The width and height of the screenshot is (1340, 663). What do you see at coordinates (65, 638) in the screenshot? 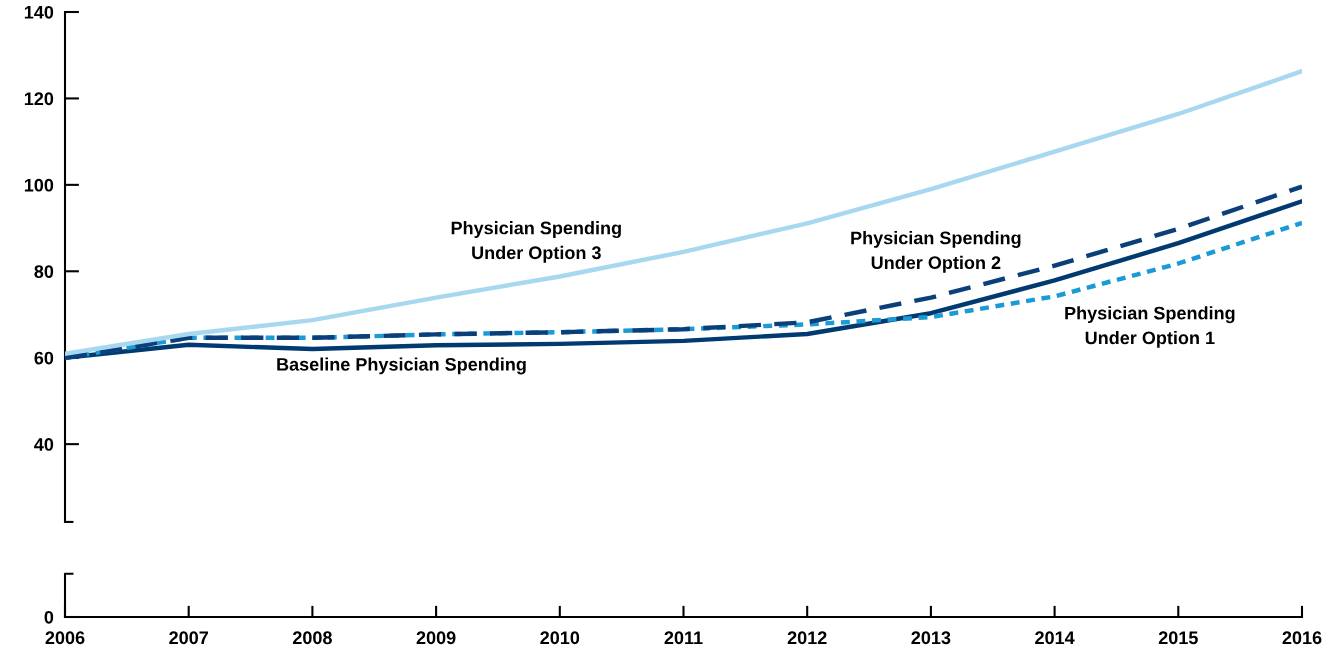
I see `x-tick-label: 2006` at bounding box center [65, 638].